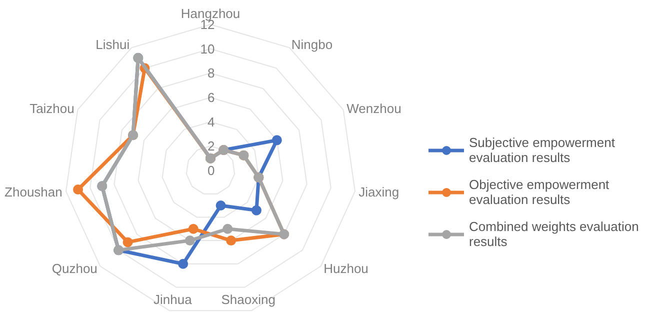 The width and height of the screenshot is (660, 324). I want to click on spoke-label: Jinhua, so click(173, 299).